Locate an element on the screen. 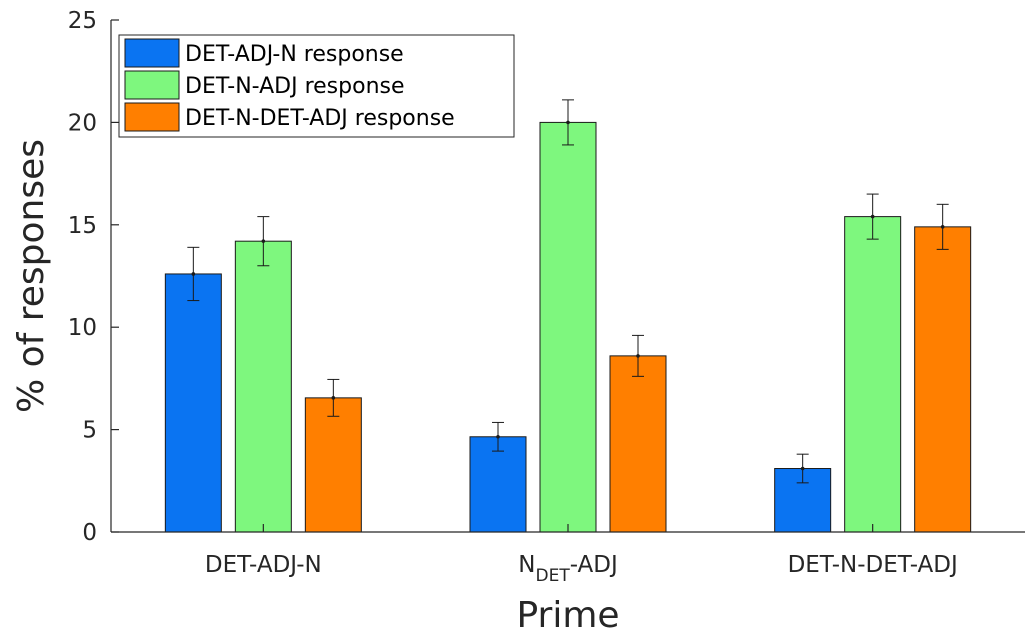 This screenshot has height=639, width=1033. y-tick-label: 0 is located at coordinates (89, 533).